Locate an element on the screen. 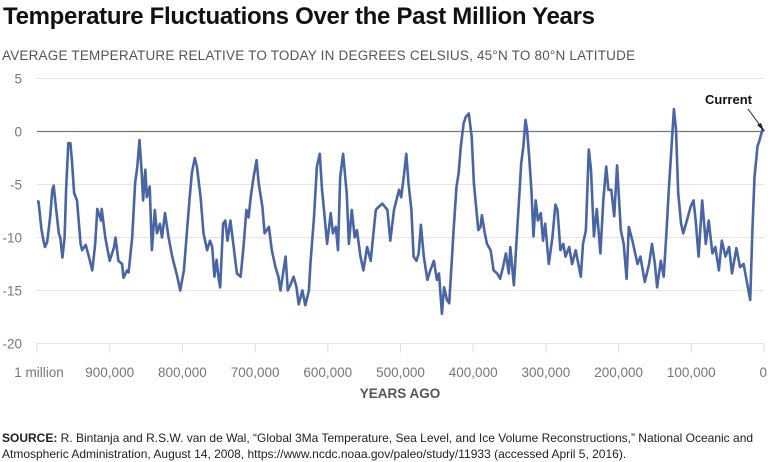 This screenshot has height=462, width=768. y-tick-label: -20 is located at coordinates (12, 344).